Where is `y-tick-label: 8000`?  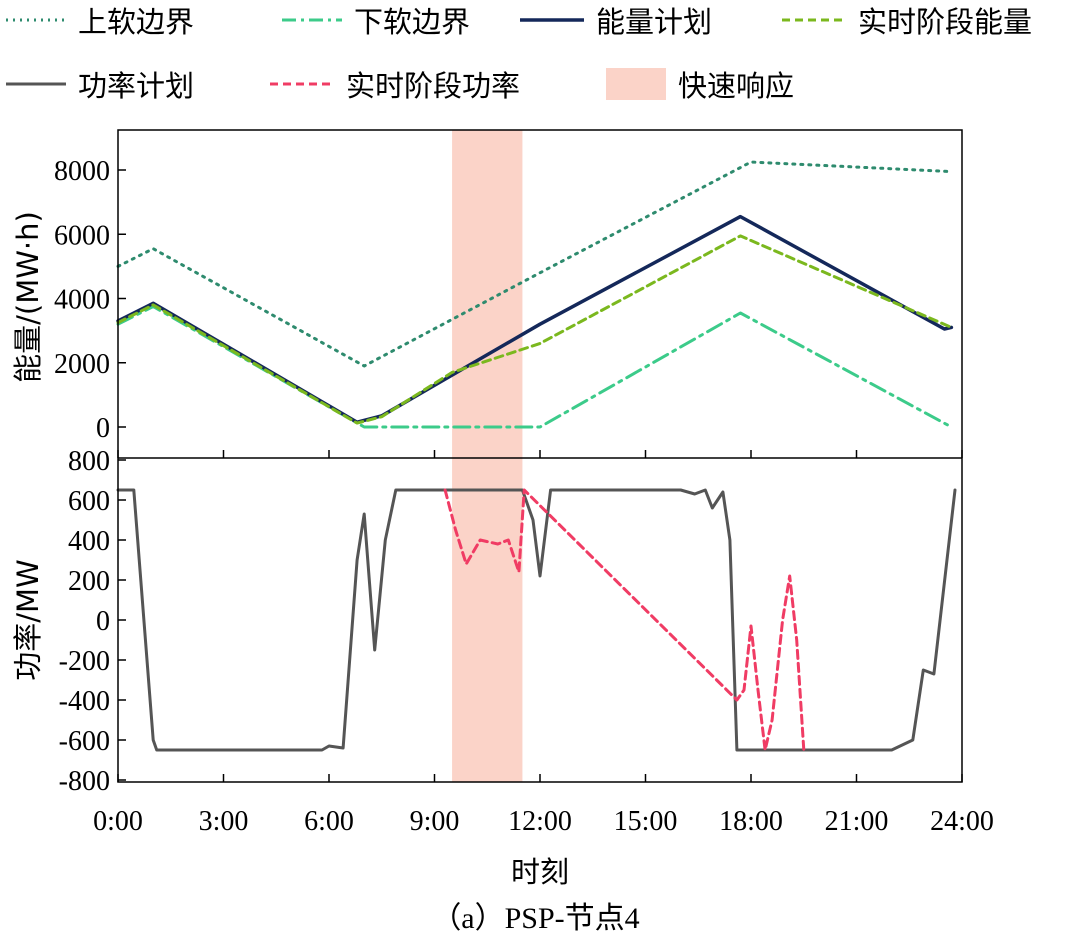 y-tick-label: 8000 is located at coordinates (82, 171).